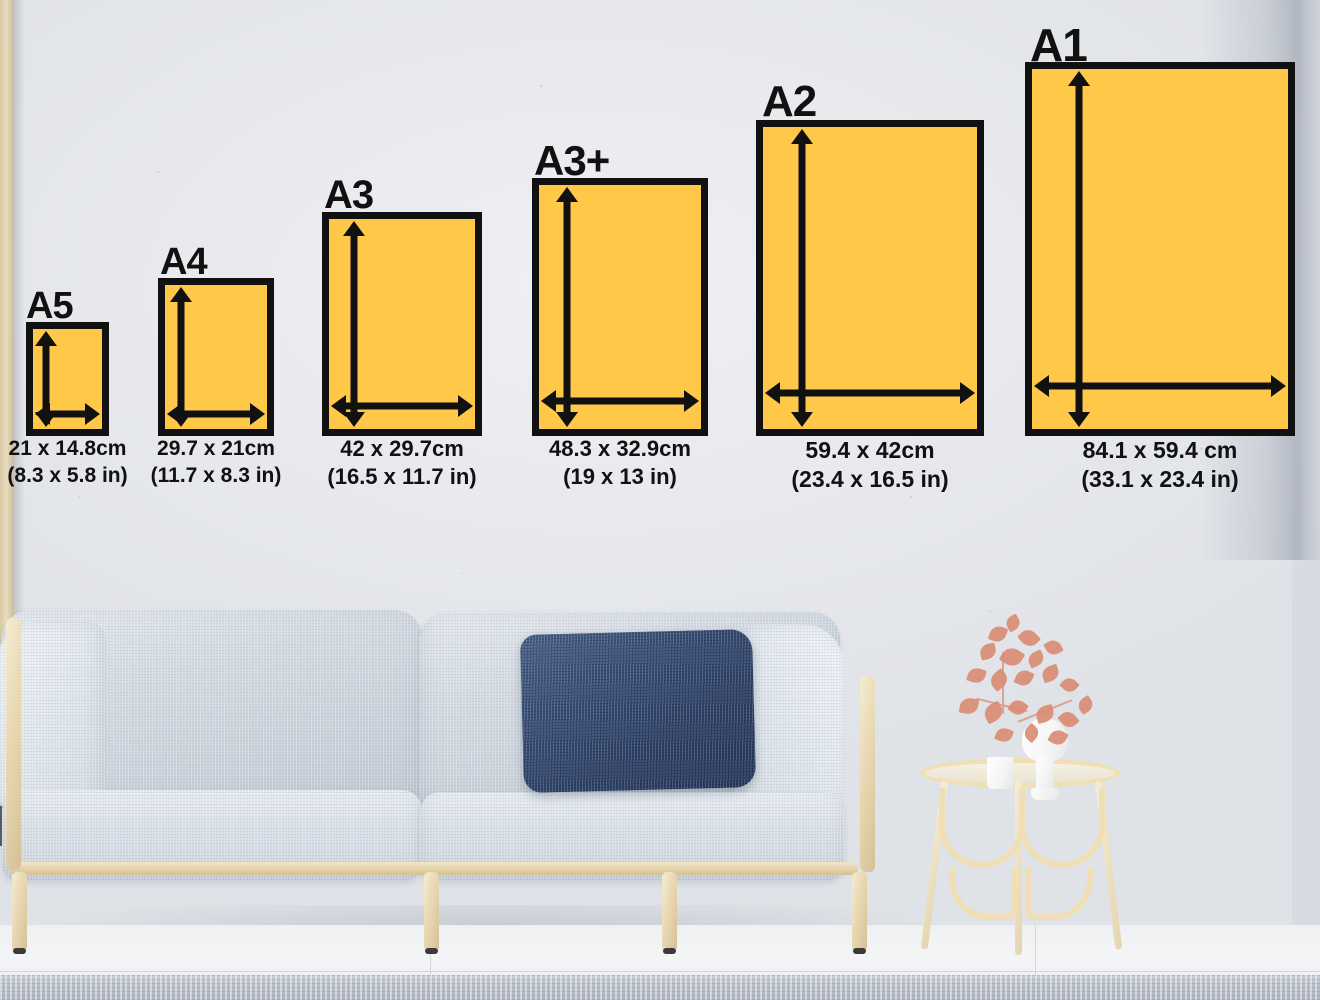  What do you see at coordinates (1160, 450) in the screenshot?
I see `size-dimensions-cm-a1: 84.1 x 59.4 cm` at bounding box center [1160, 450].